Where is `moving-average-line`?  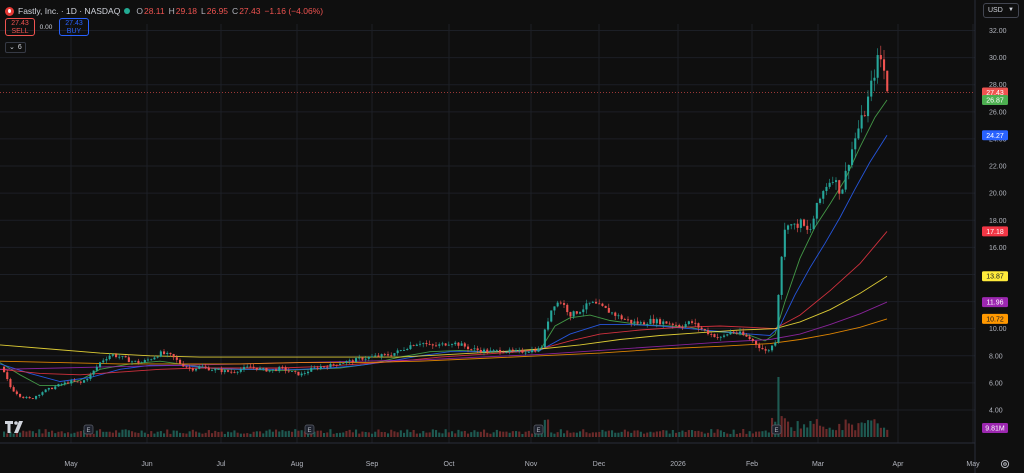
moving-average-line is located at coordinates (444, 341).